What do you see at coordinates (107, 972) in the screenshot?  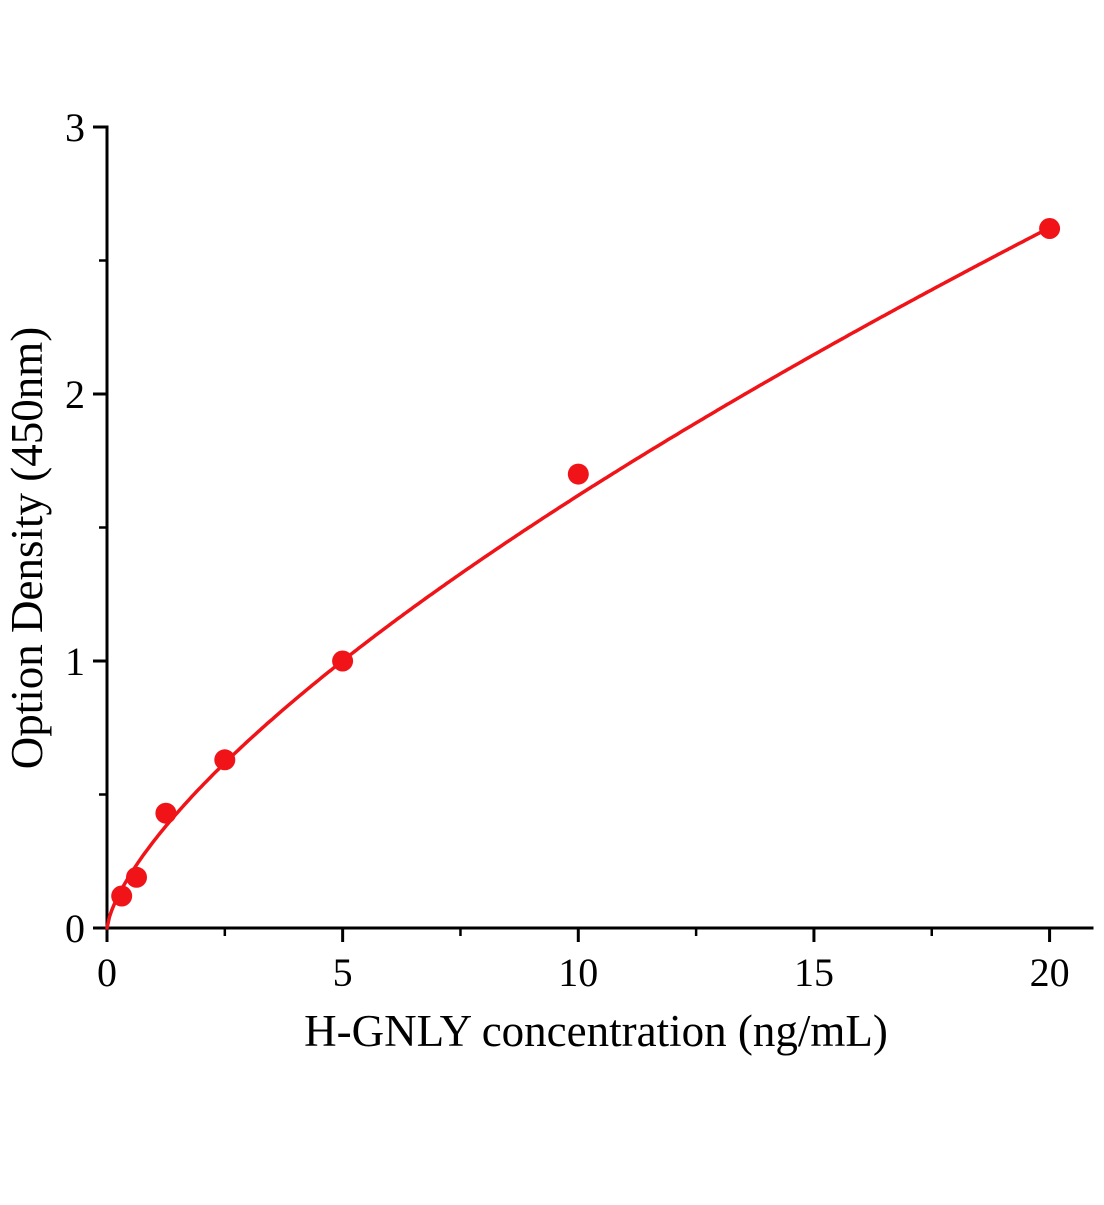 I see `x-tick-label: 0` at bounding box center [107, 972].